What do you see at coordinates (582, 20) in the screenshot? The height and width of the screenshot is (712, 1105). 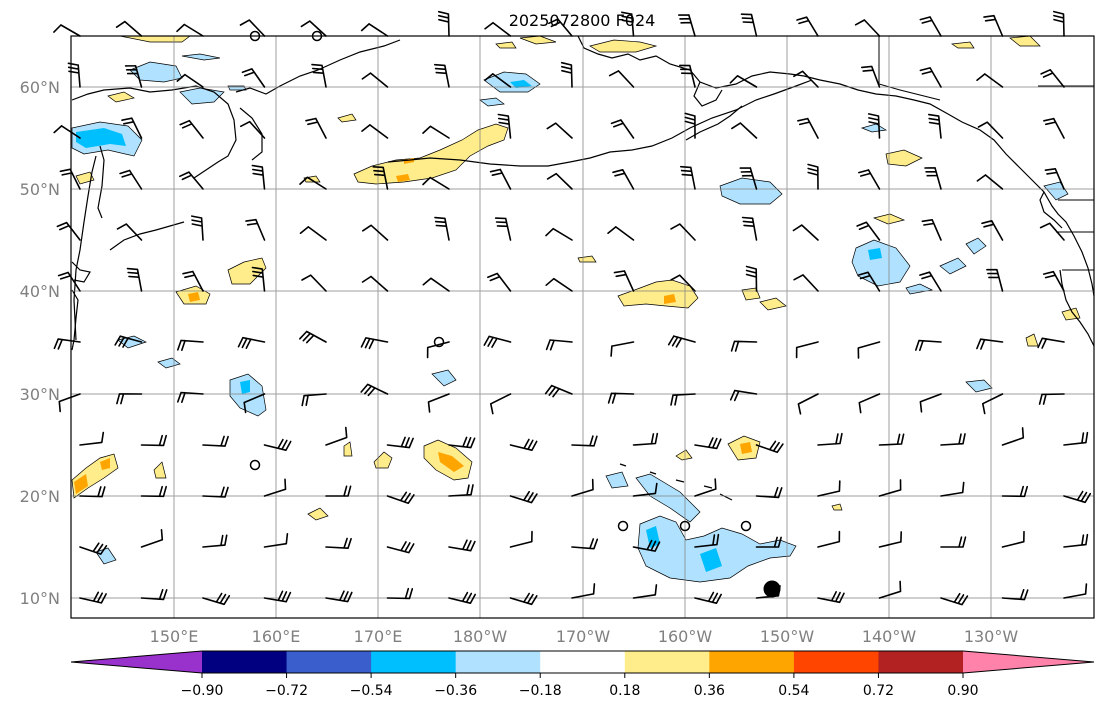 I see `map-title: 2025072800 F024` at bounding box center [582, 20].